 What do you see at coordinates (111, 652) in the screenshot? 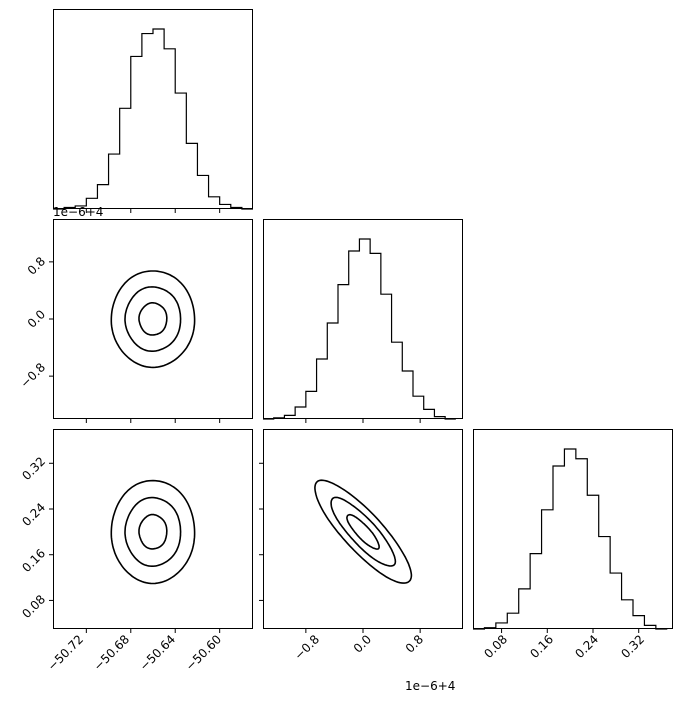
I see `x-tick-label-p0: −50.68` at bounding box center [111, 652].